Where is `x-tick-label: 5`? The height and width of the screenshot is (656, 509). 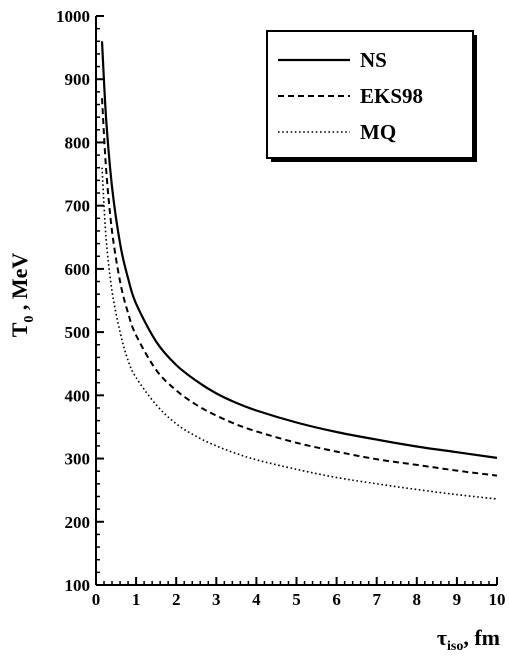
x-tick-label: 5 is located at coordinates (296, 599).